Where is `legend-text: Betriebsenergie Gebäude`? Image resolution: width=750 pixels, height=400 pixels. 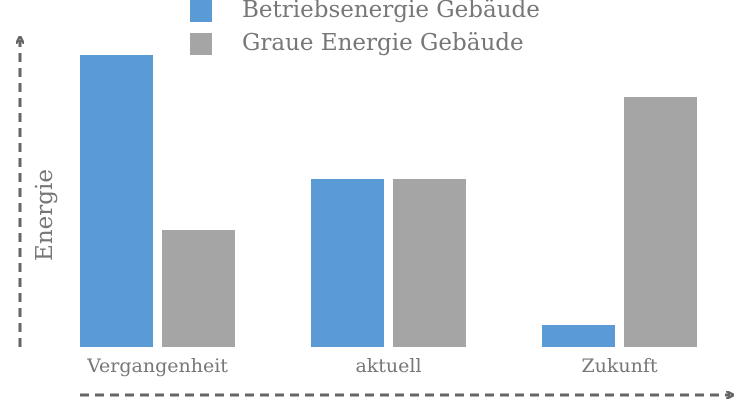
legend-text: Betriebsenergie Gebäude is located at coordinates (391, 11).